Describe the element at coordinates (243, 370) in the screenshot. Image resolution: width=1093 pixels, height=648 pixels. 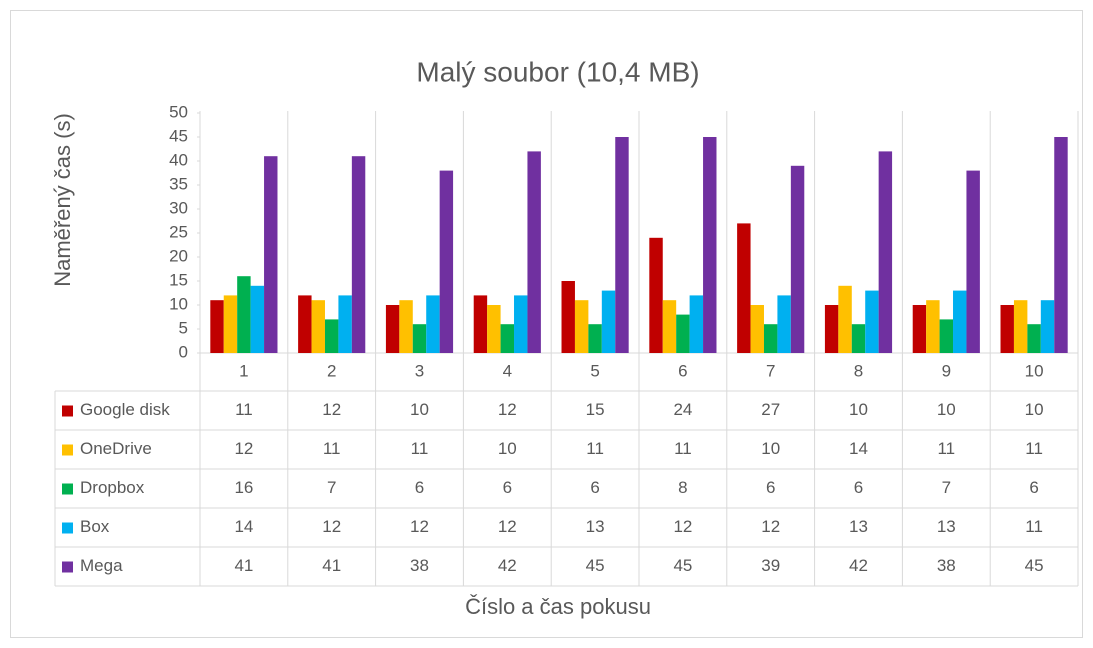
I see `x-tick-label: 1` at that location.